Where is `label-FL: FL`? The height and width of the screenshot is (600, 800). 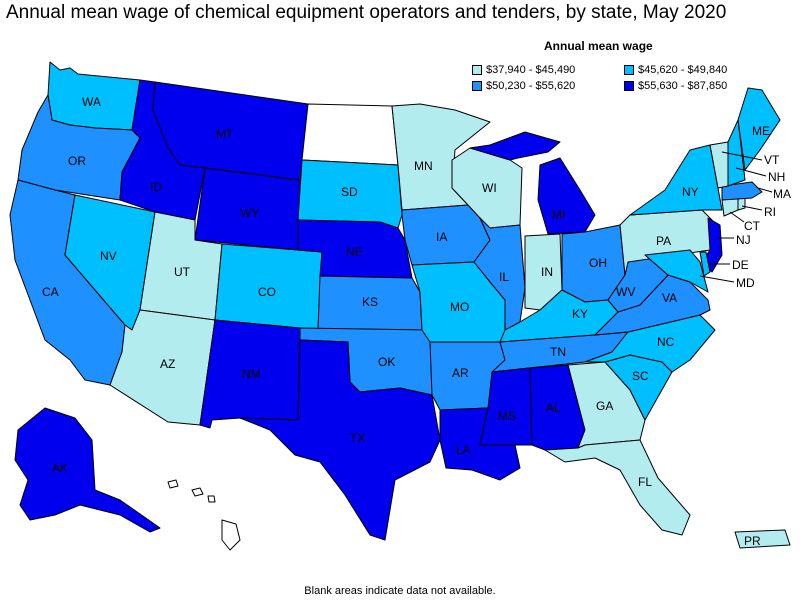 label-FL: FL is located at coordinates (645, 482).